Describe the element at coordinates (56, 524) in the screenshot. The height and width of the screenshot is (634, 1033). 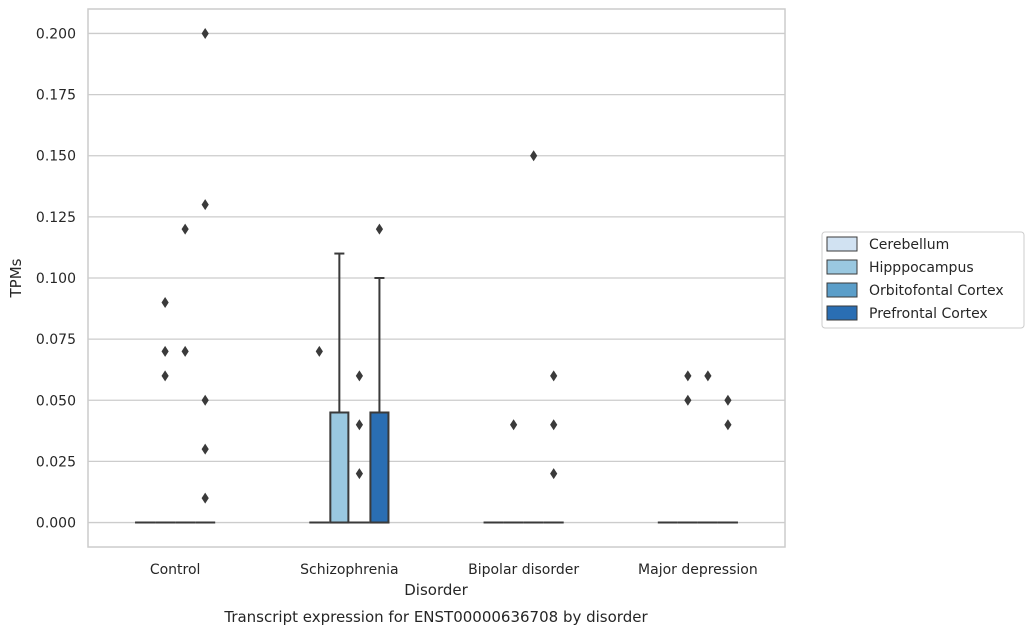
I see `y-tick-label: 0.000` at that location.